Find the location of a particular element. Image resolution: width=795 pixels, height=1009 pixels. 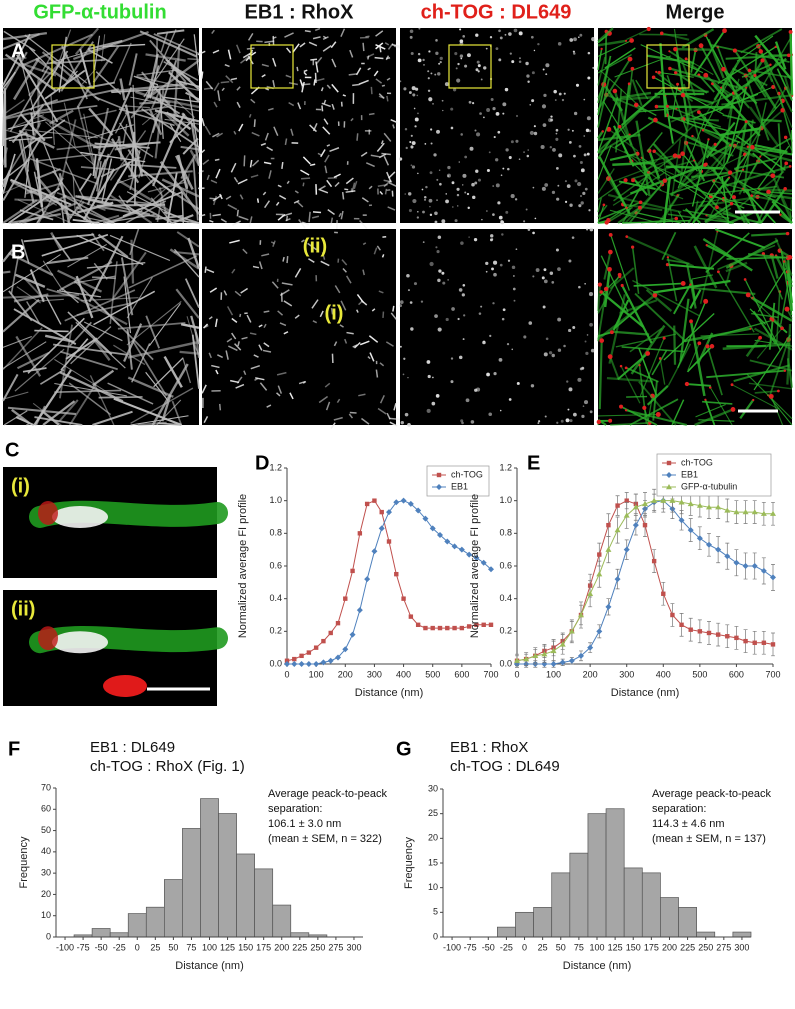

column-header: EB1 : RhoX is located at coordinates (300, 12).